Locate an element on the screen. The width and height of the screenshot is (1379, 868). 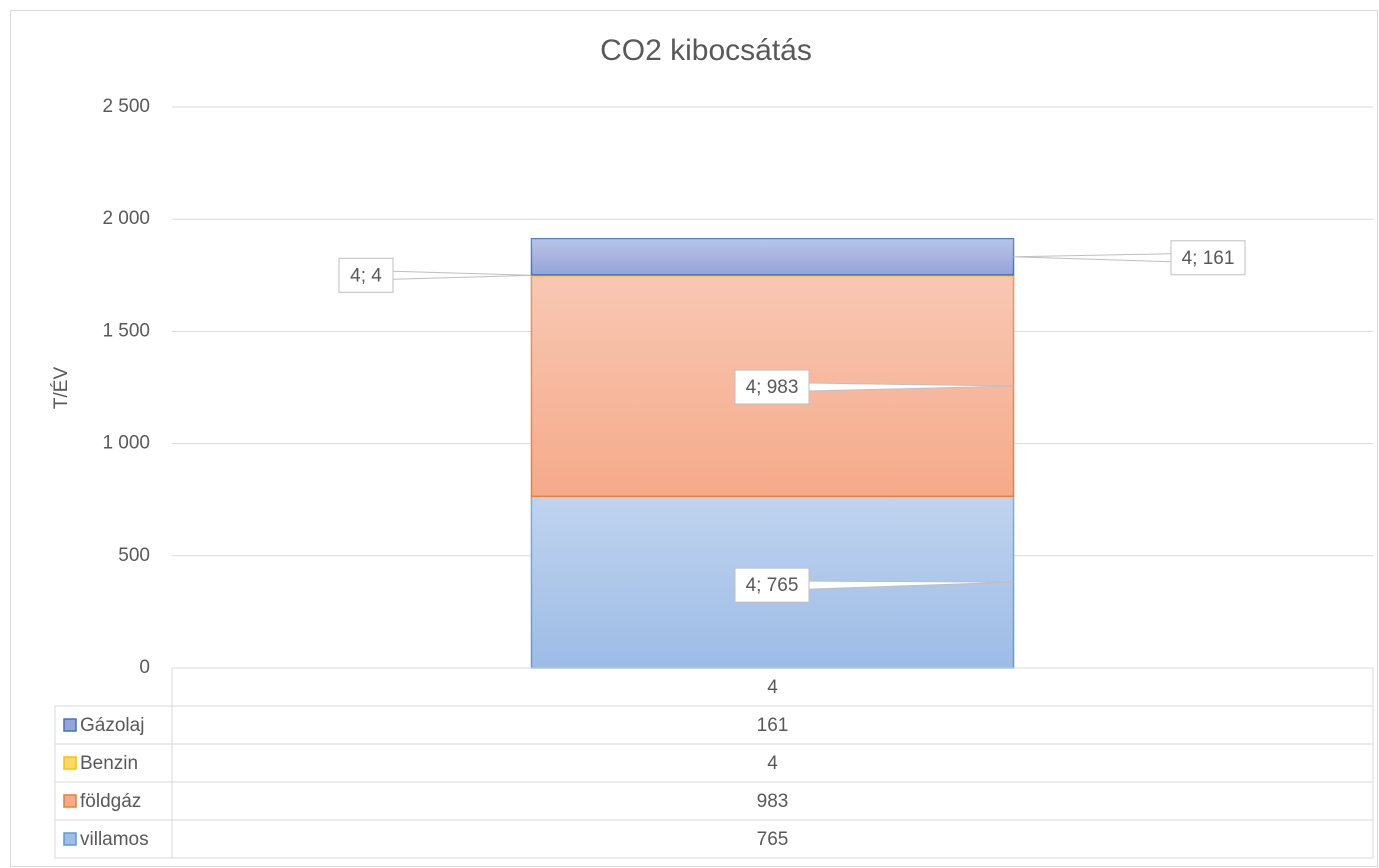
table-value: 4 is located at coordinates (772, 763).